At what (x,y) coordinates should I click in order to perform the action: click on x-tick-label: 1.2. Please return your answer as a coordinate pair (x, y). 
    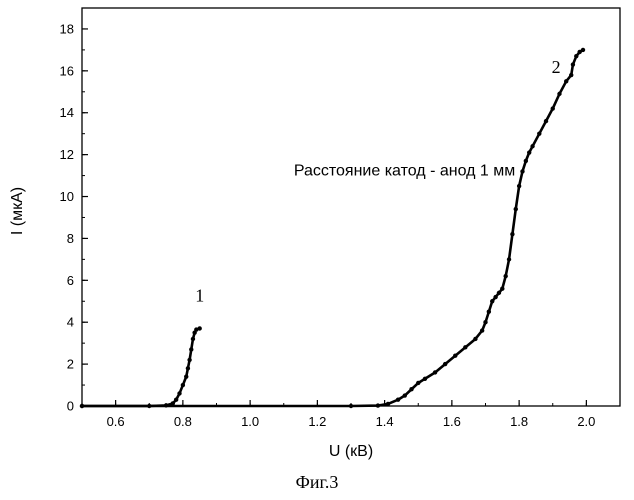
    Looking at the image, I should click on (317, 421).